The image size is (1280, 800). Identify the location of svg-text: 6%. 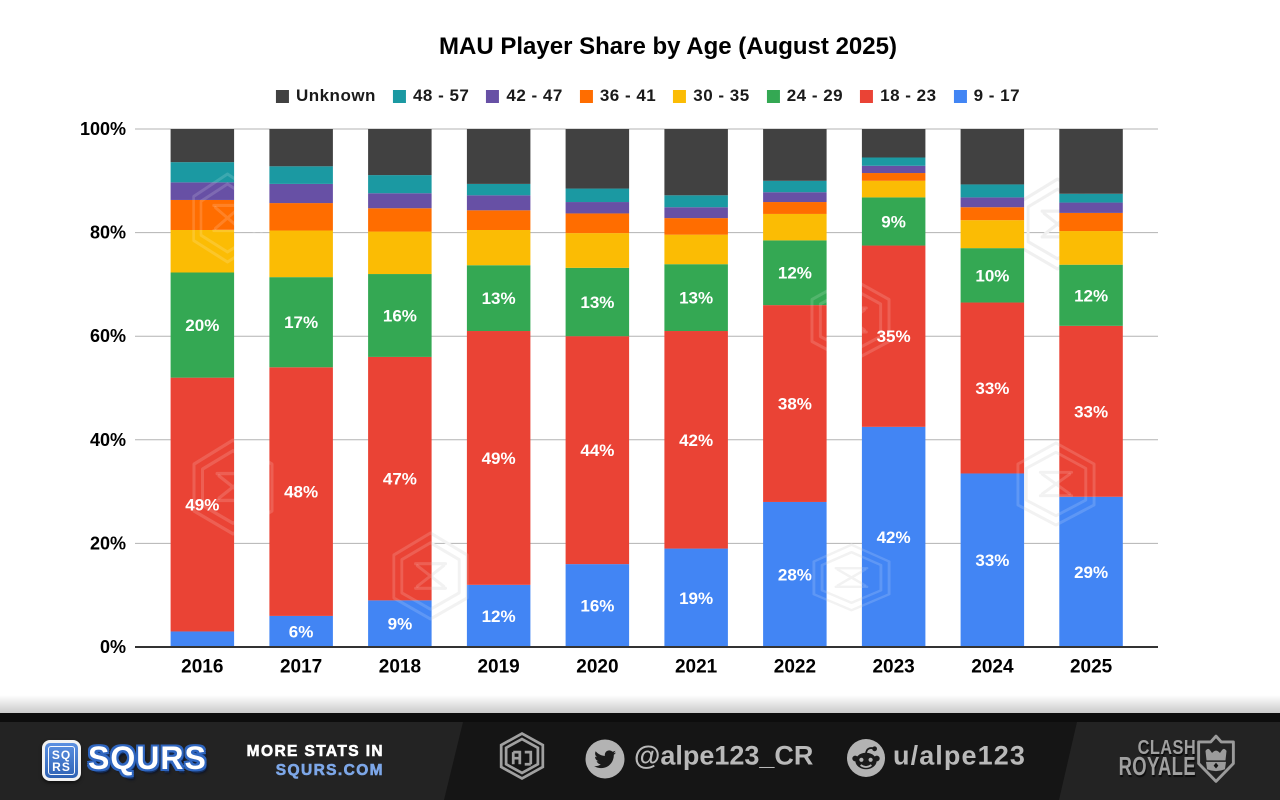
(301, 632).